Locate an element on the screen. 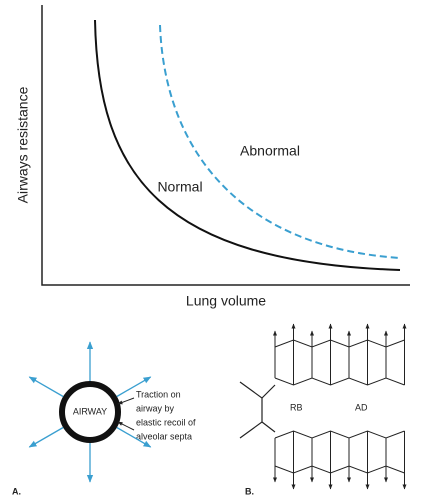 This screenshot has width=423, height=500. annotation: elastic recoil of is located at coordinates (166, 422).